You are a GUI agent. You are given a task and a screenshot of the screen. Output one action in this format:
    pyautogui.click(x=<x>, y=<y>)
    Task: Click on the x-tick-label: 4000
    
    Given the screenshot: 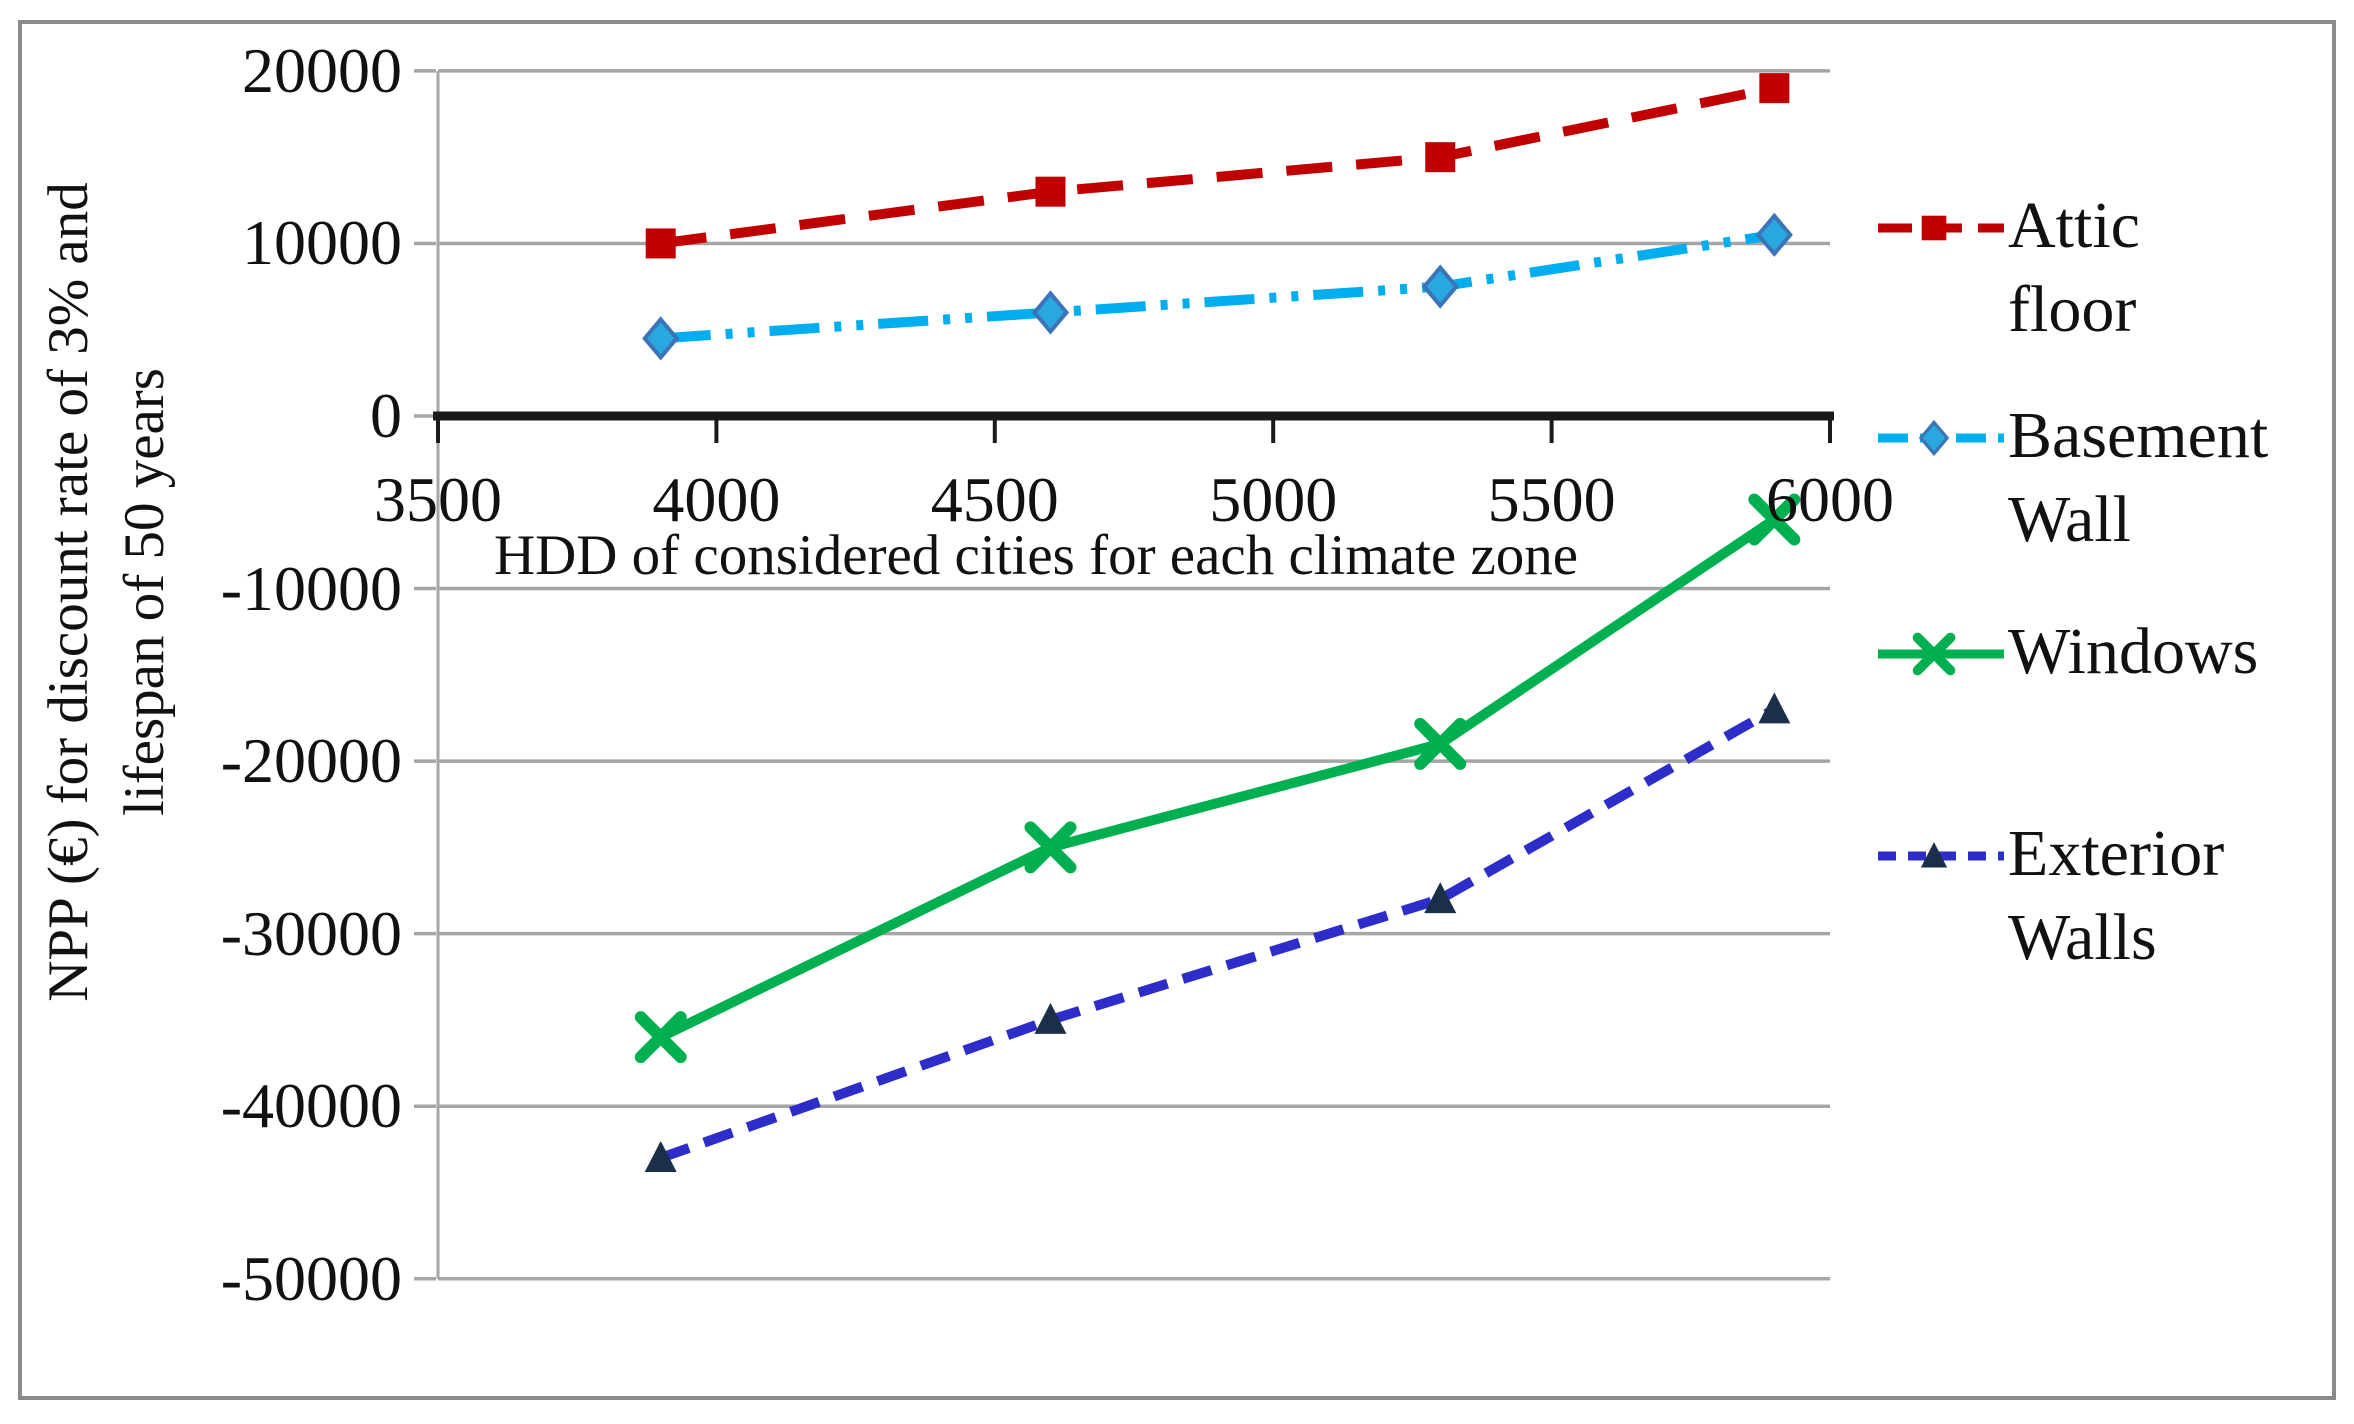 What is the action you would take?
    pyautogui.click(x=716, y=499)
    